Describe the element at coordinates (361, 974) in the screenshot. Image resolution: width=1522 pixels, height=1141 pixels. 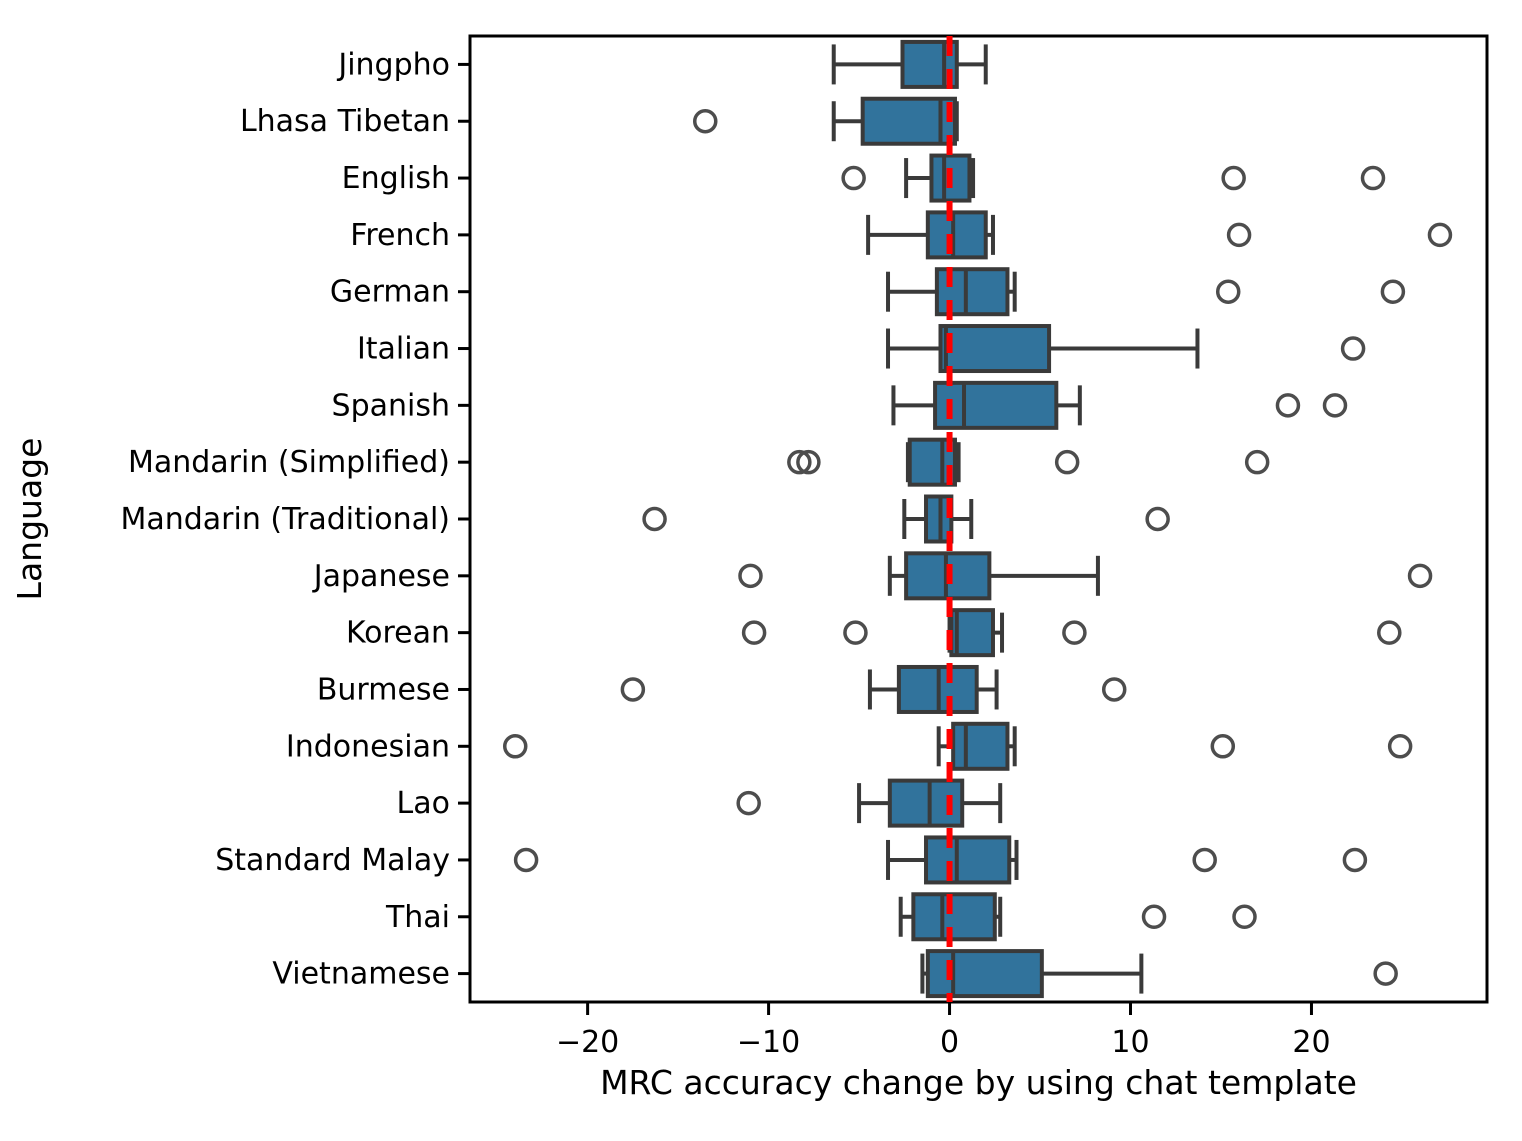
I see `y-tick-label-vietnamese: Vietnamese` at that location.